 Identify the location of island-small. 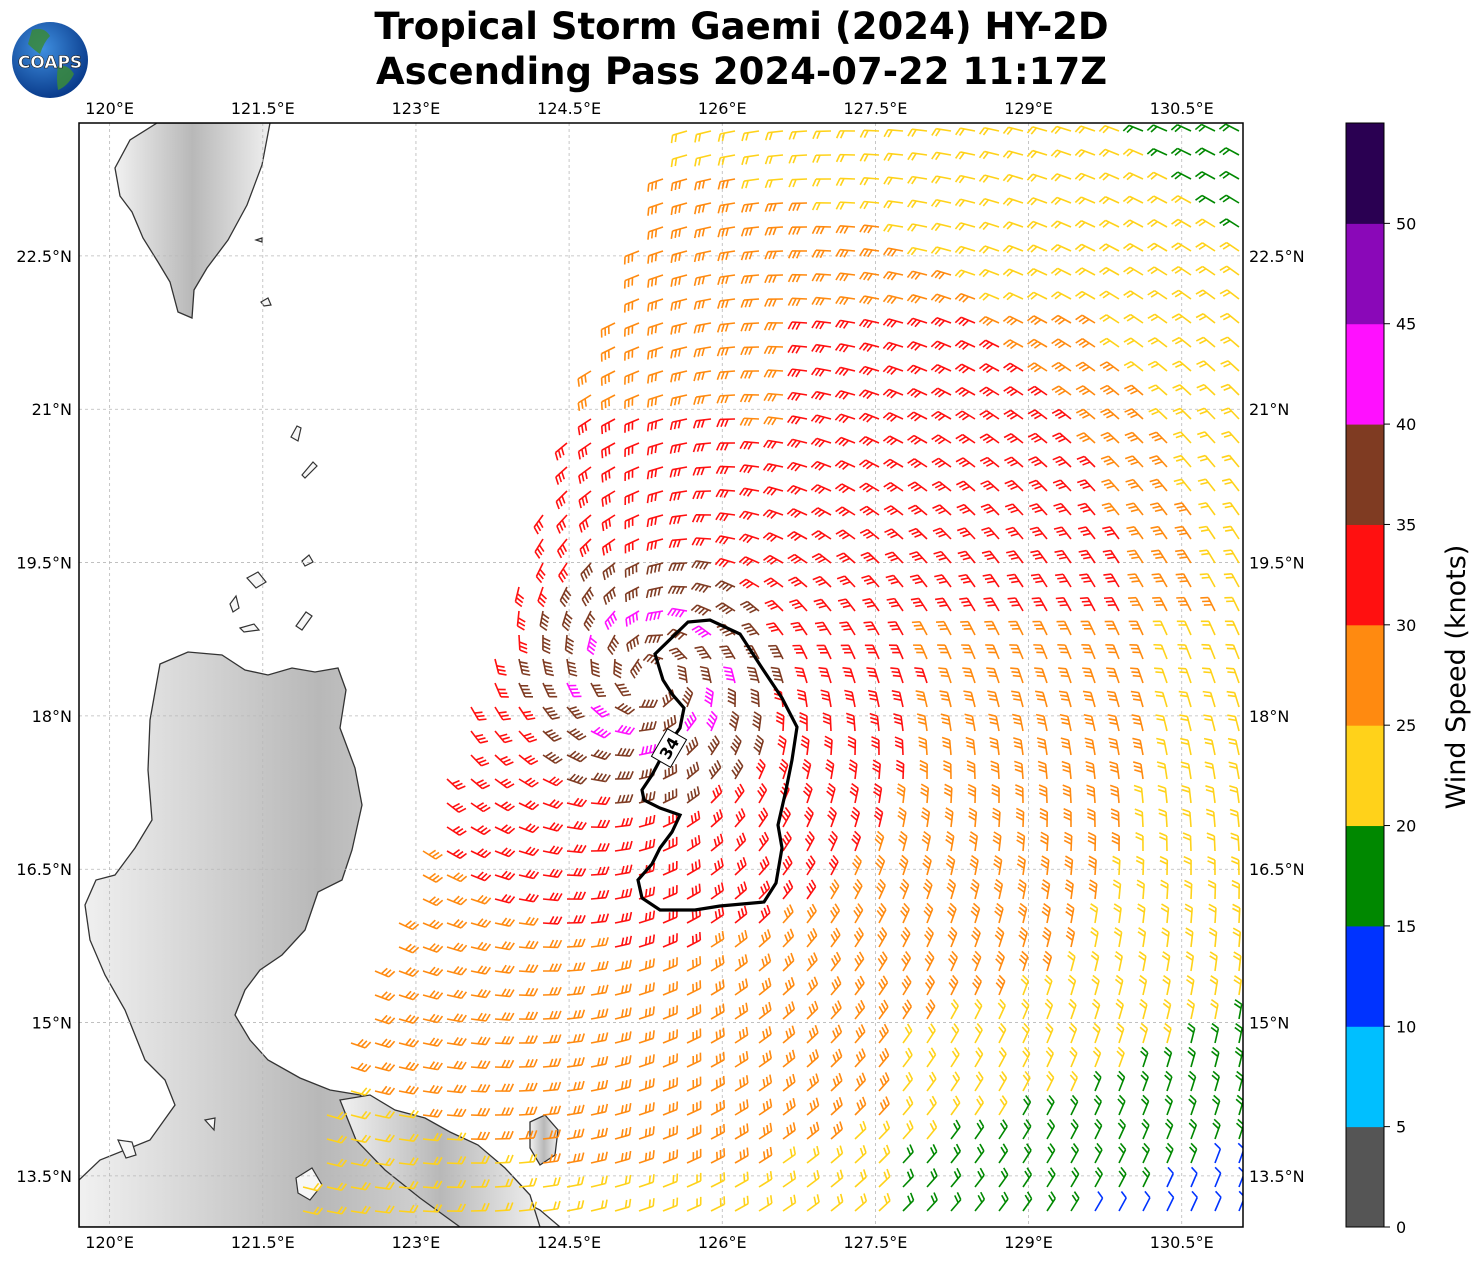
(209, 1124).